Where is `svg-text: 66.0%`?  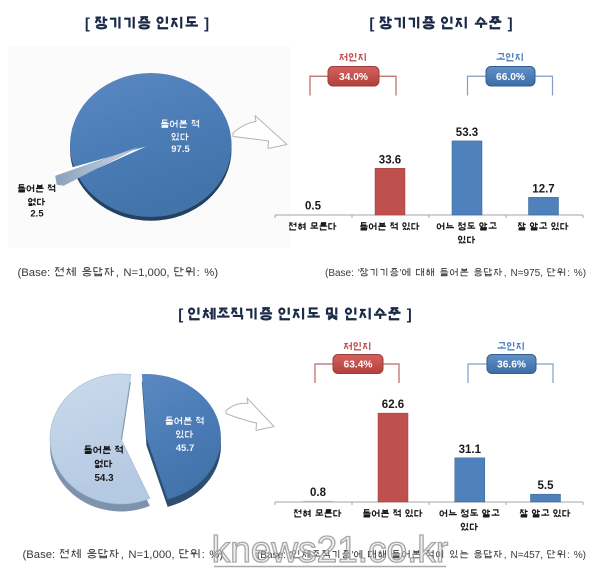
svg-text: 66.0% is located at coordinates (510, 77).